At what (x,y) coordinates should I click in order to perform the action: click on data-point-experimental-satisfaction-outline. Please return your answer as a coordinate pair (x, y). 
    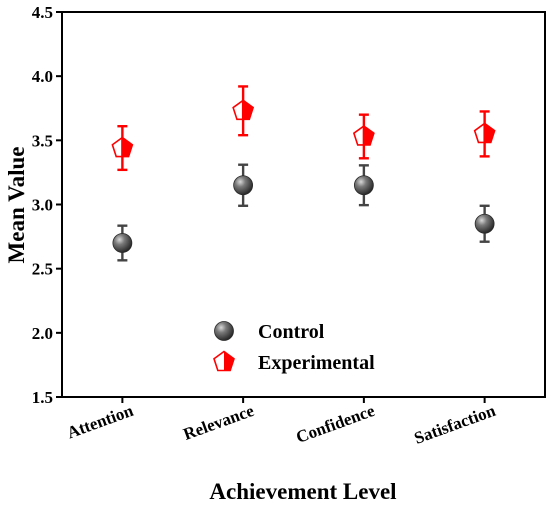
    Looking at the image, I should click on (484, 133).